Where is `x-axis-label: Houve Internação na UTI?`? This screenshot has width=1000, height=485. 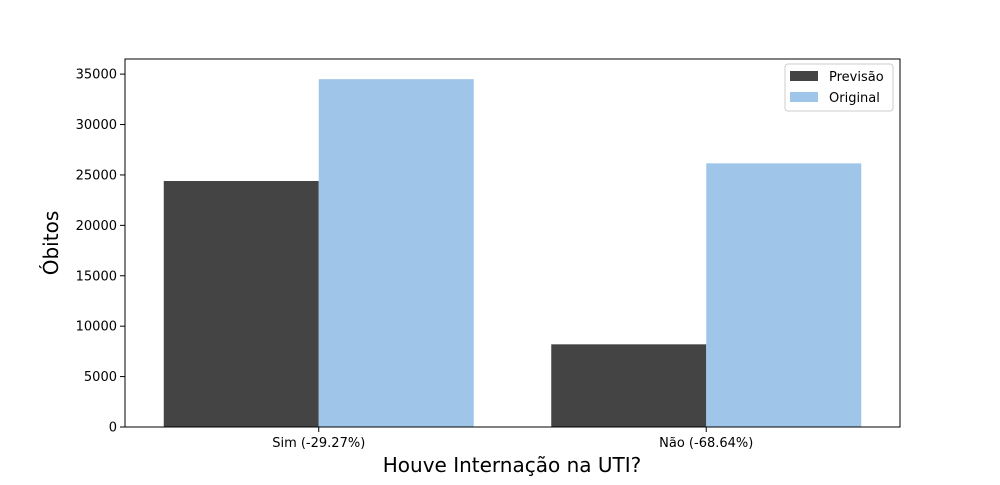 x-axis-label: Houve Internação na UTI? is located at coordinates (512, 465).